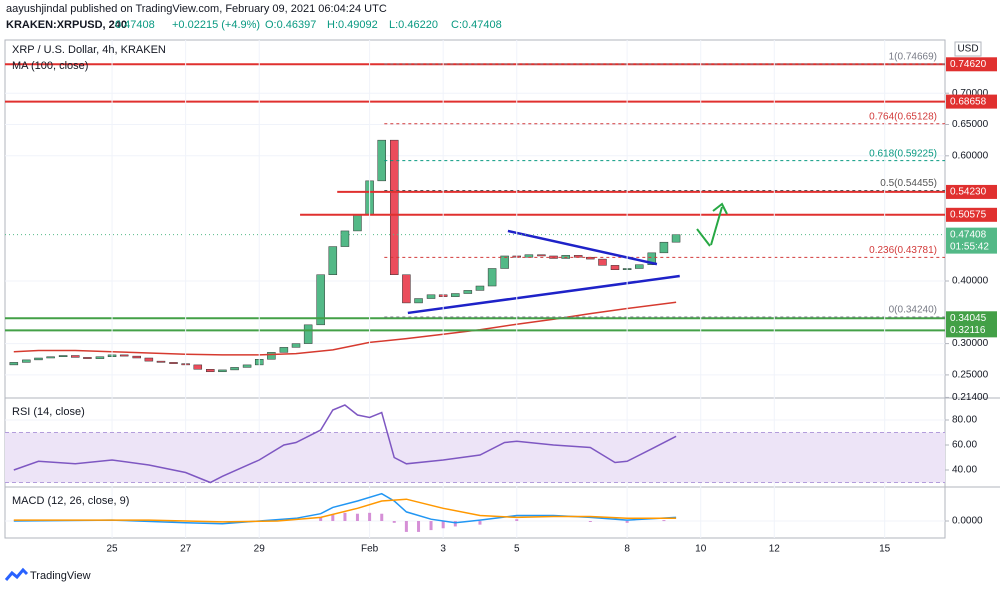 The width and height of the screenshot is (1000, 591). Describe the element at coordinates (70, 501) in the screenshot. I see `panel-title: MACD (12, 26, close, 9)` at that location.